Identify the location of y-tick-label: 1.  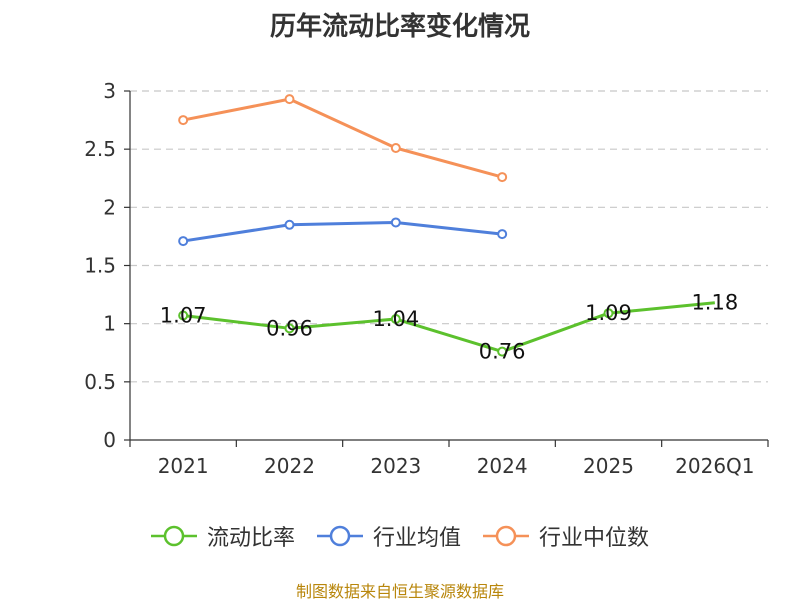
(109, 324).